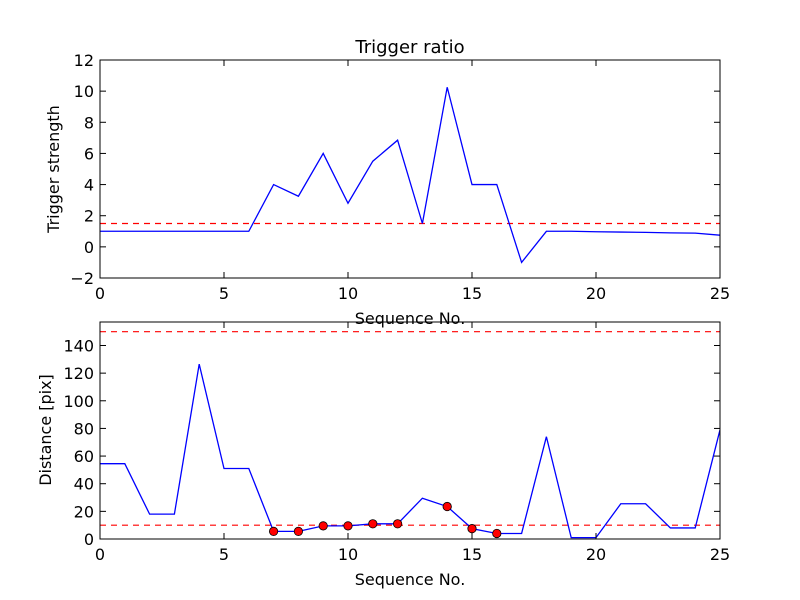 This screenshot has width=800, height=600. I want to click on distance-y-tick-label: 40, so click(84, 484).